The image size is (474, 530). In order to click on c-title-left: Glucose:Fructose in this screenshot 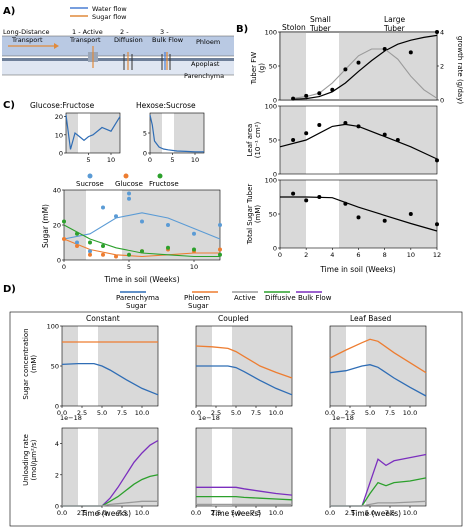, I will do `click(62, 105)`.